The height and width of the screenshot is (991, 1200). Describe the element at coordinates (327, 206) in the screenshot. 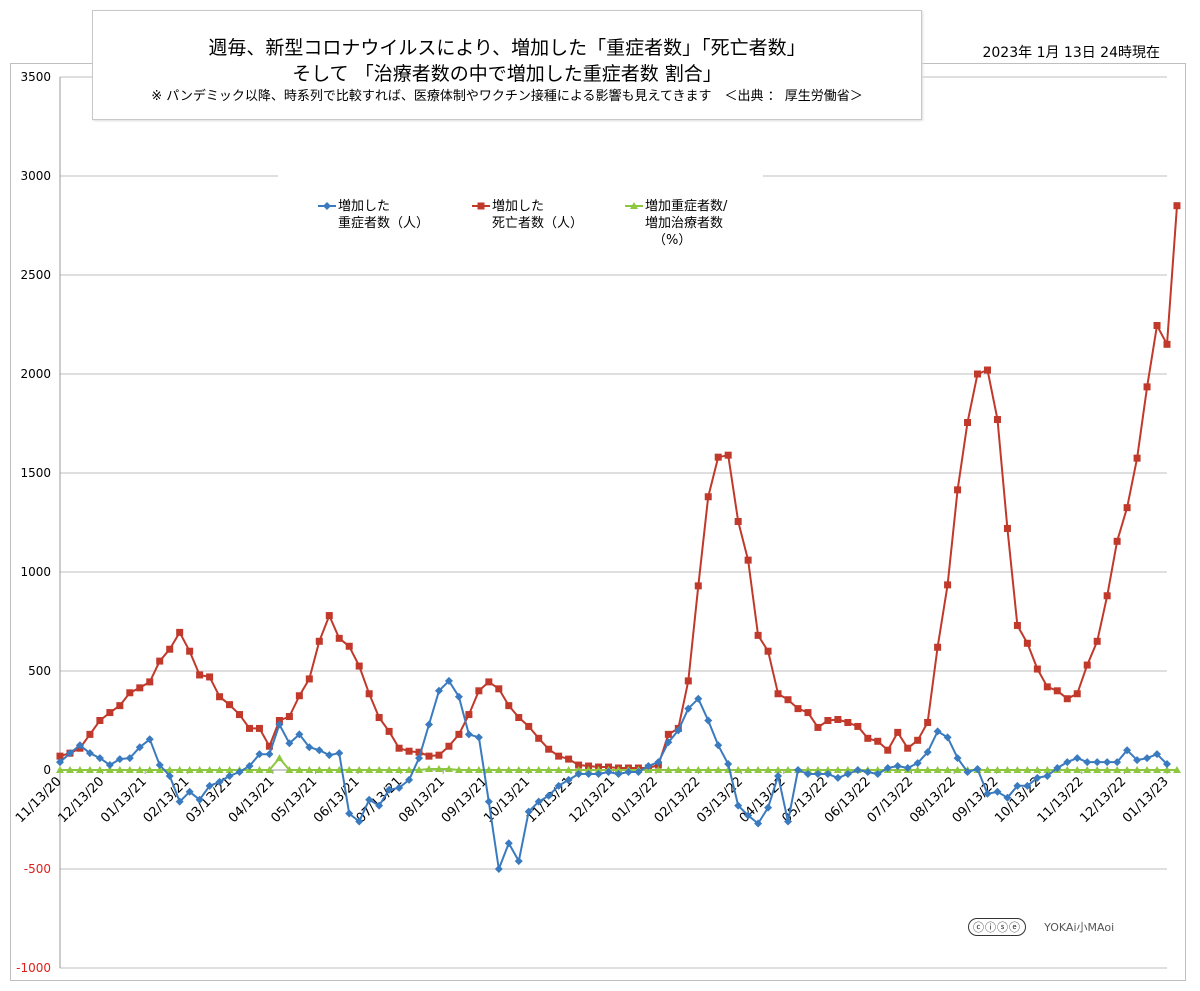

I see `legend-marker` at that location.